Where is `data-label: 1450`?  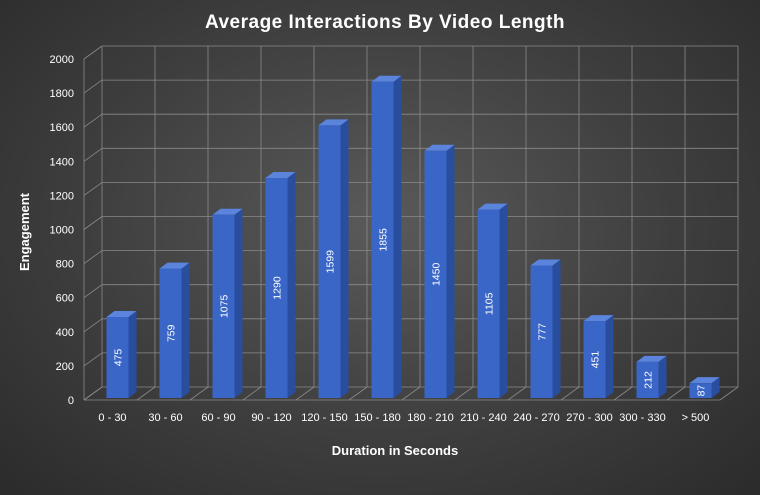
data-label: 1450 is located at coordinates (437, 275).